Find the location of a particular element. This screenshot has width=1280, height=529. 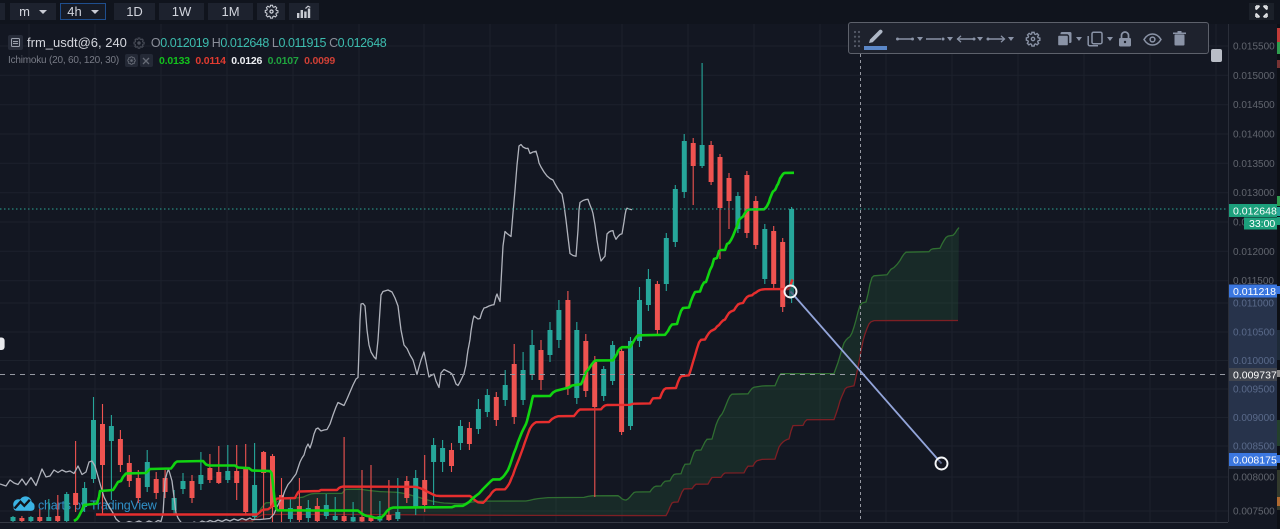

svg-text: 33:00 is located at coordinates (1262, 224).